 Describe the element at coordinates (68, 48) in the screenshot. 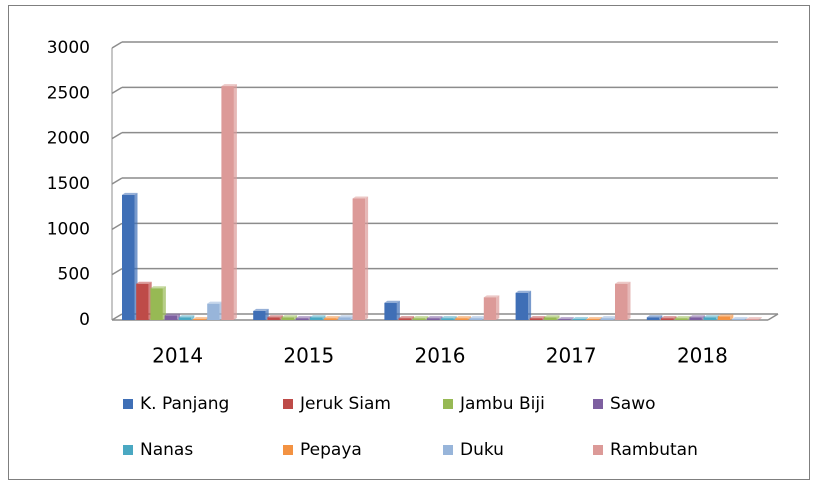

I see `y-tick-label: 3000` at that location.